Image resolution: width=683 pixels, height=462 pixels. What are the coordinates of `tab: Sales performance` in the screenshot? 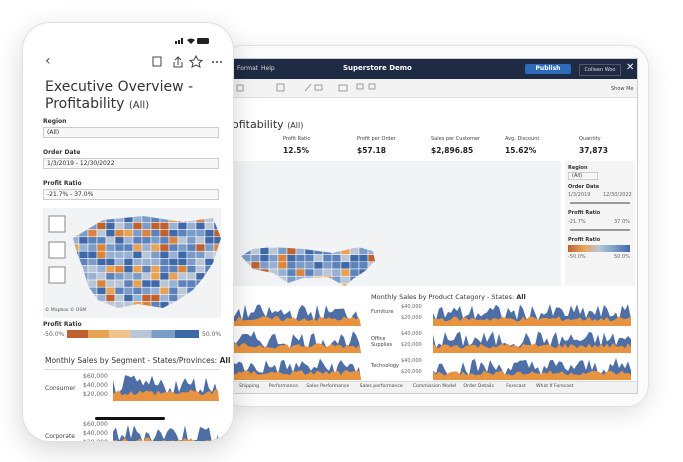 It's located at (381, 386).